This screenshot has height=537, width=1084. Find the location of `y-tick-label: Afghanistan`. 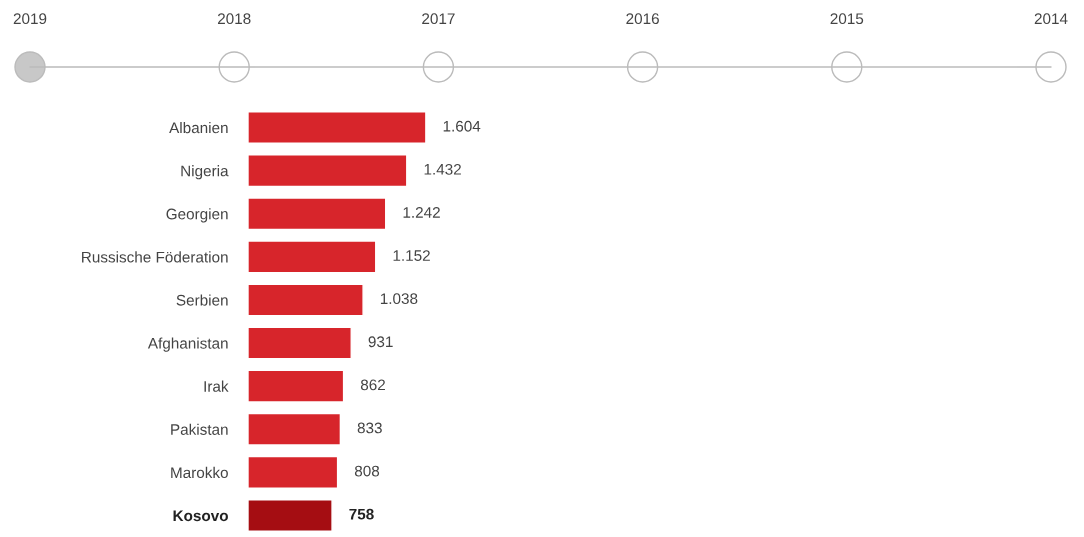

y-tick-label: Afghanistan is located at coordinates (187, 344).